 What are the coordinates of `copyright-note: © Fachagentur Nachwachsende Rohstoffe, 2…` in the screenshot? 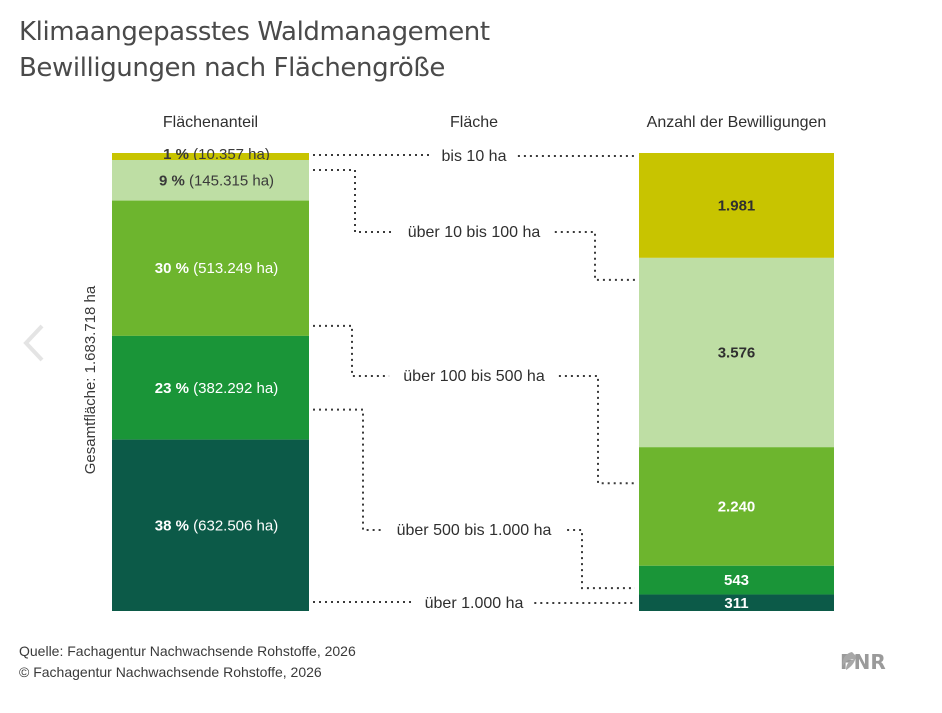 It's located at (170, 672).